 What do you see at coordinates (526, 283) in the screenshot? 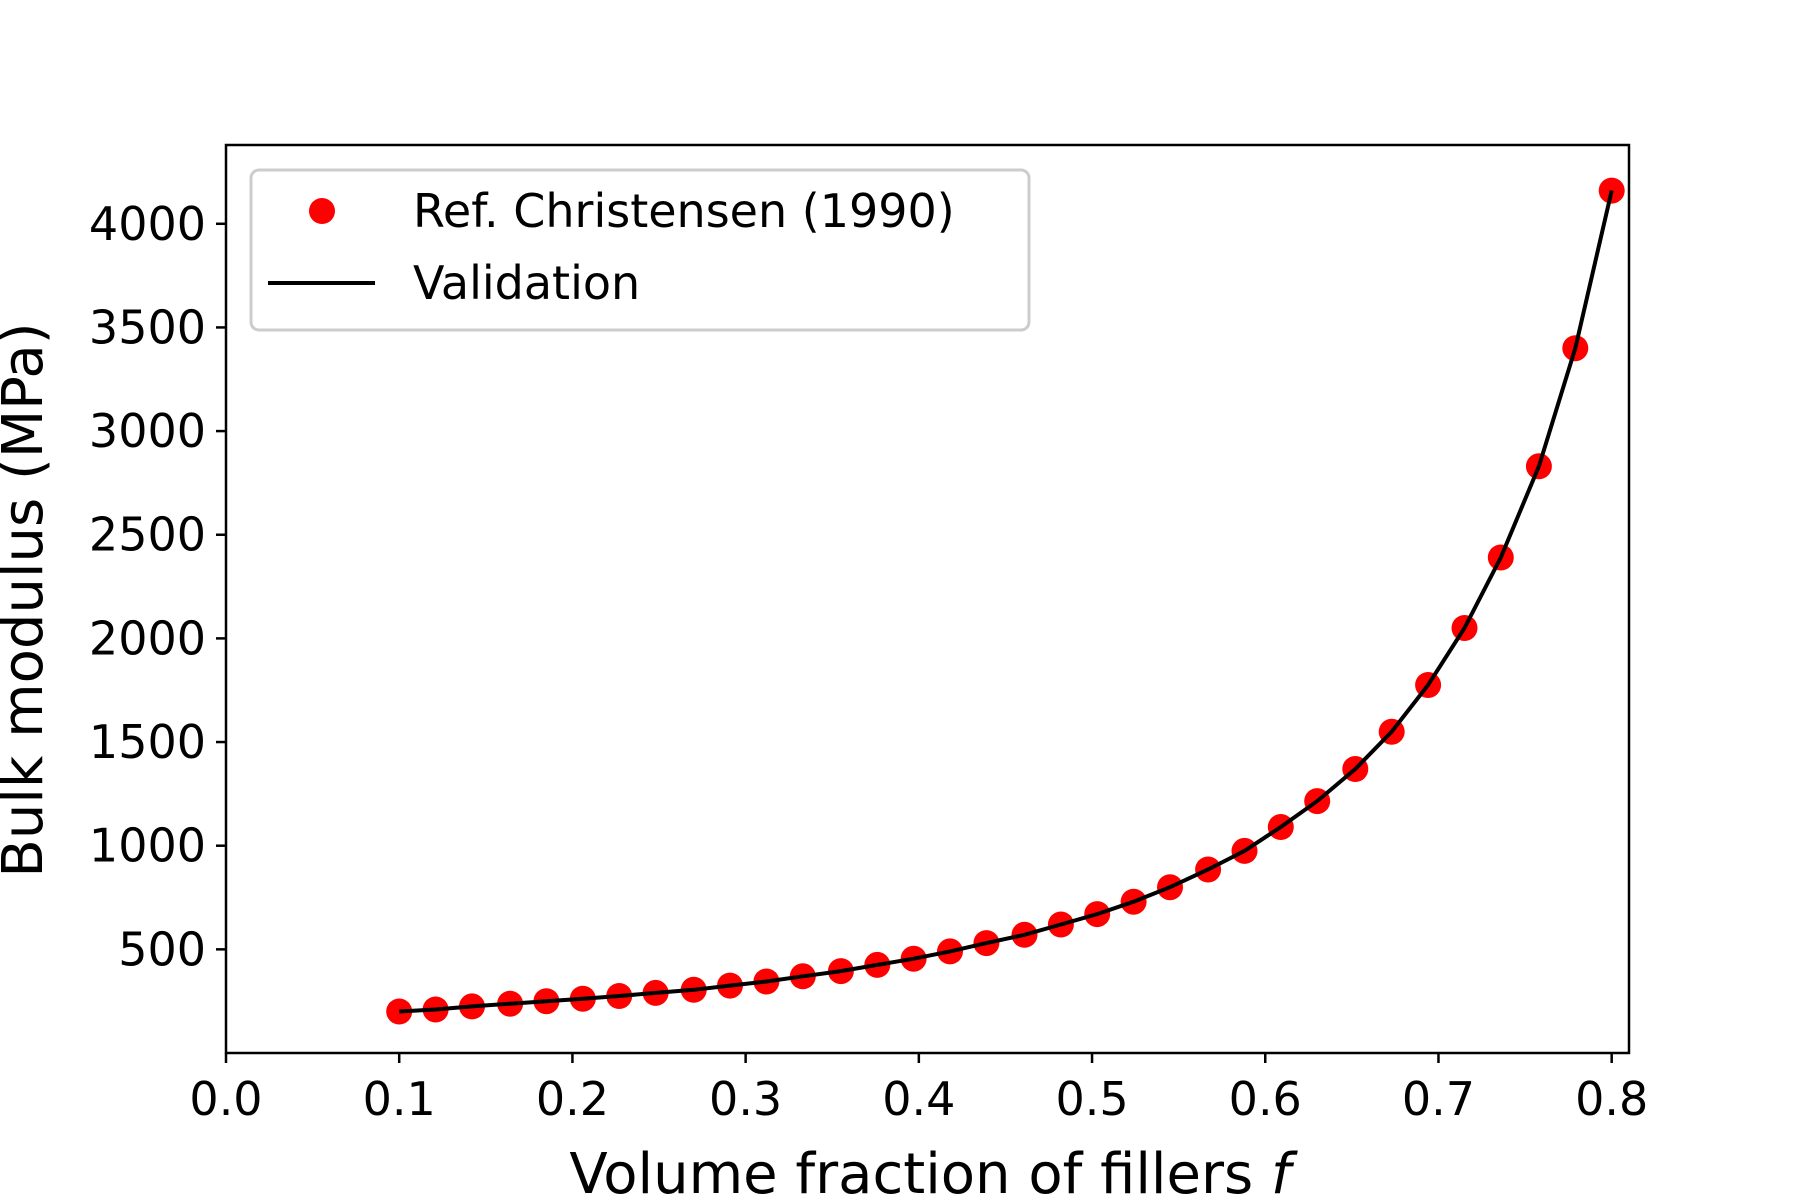
I see `legend-label-validation: Validation` at bounding box center [526, 283].